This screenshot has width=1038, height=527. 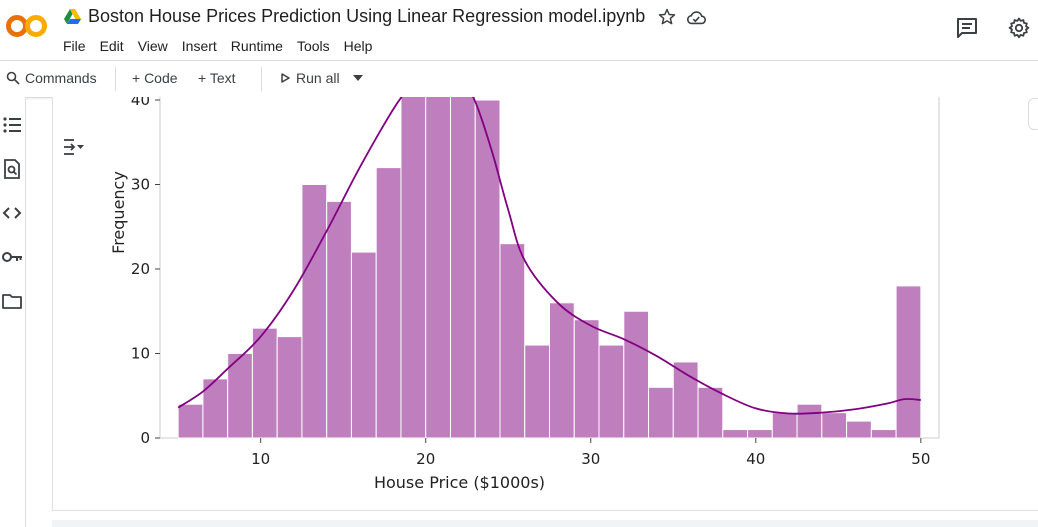 What do you see at coordinates (459, 482) in the screenshot?
I see `x-axis-label: House Price ($1000s)` at bounding box center [459, 482].